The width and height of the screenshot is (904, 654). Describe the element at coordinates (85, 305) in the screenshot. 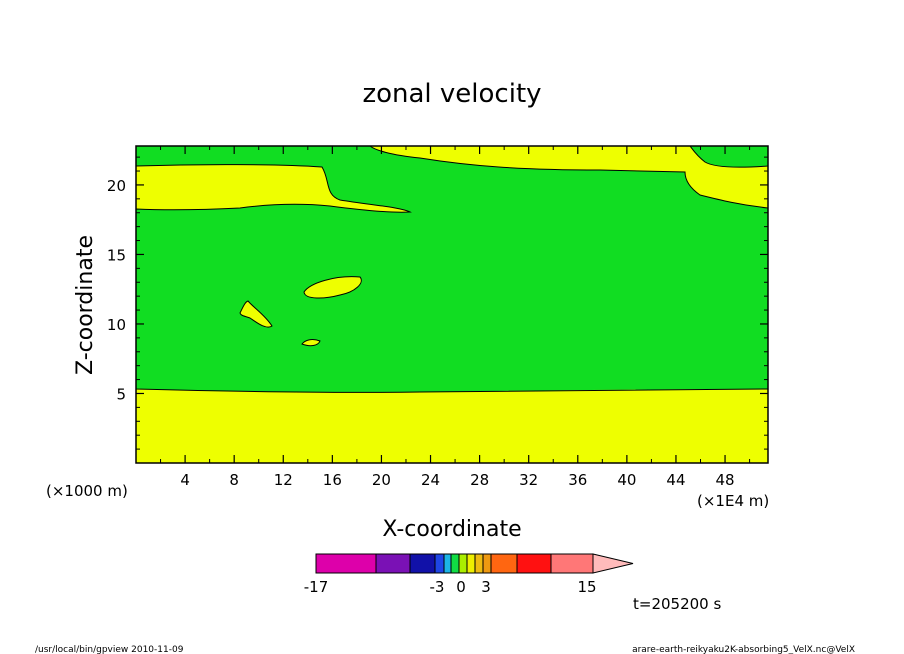

I see `y-axis-label: Z-coordinate` at that location.